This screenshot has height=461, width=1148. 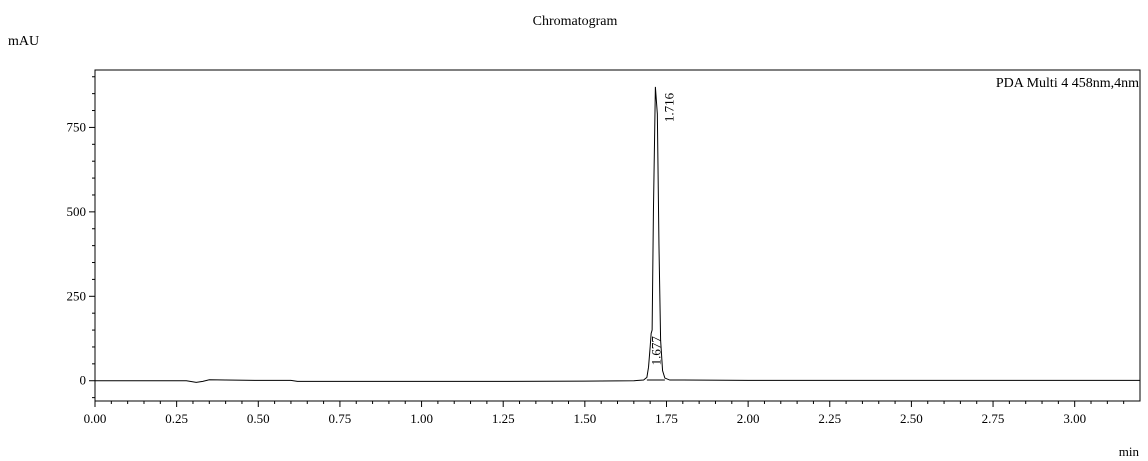 What do you see at coordinates (666, 418) in the screenshot?
I see `x-tick-label: 1.75` at bounding box center [666, 418].